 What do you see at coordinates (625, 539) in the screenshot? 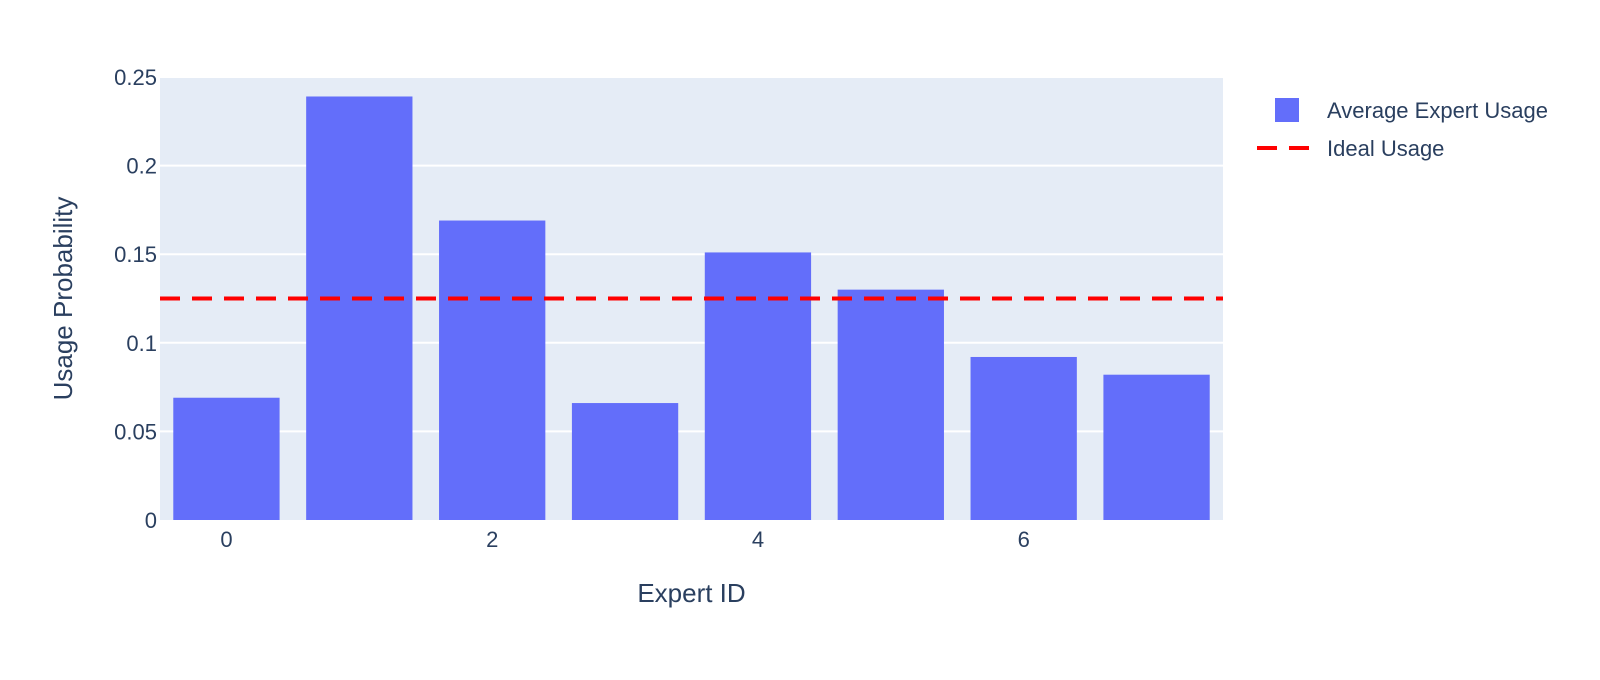
I see `x-axis-ticks: 0 2 4 6` at bounding box center [625, 539].